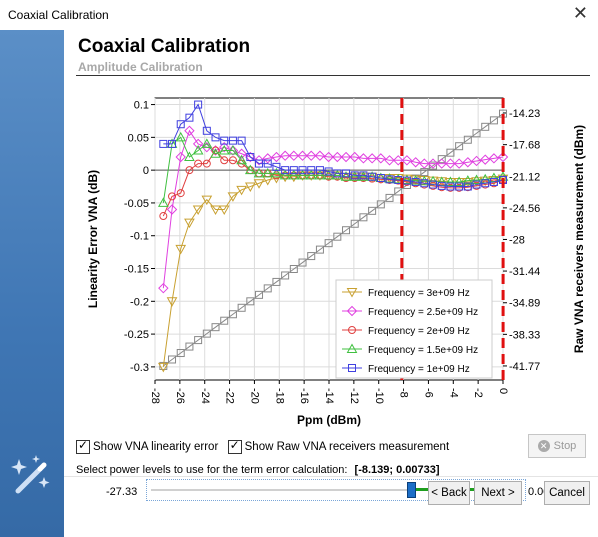 This screenshot has height=537, width=598. Describe the element at coordinates (404, 393) in the screenshot. I see `x-tick-label: -8` at that location.